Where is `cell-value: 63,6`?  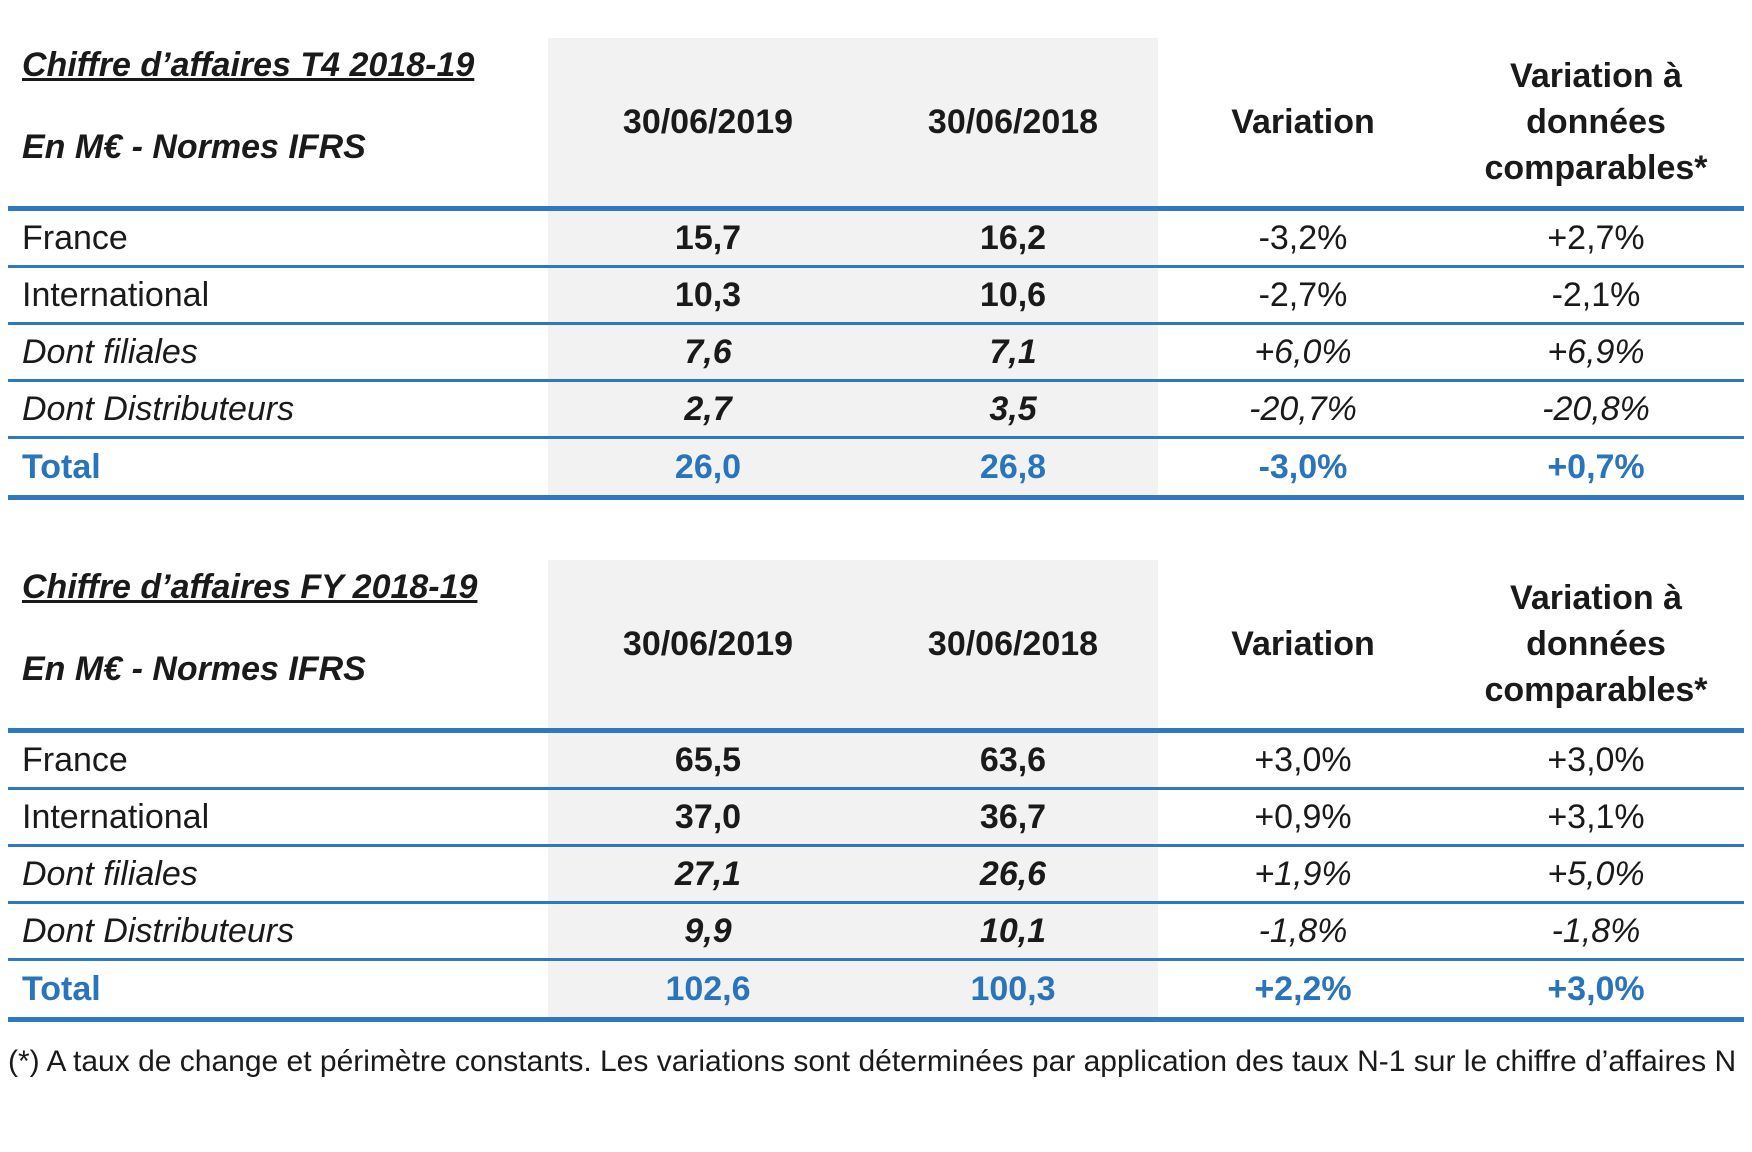 cell-value: 63,6 is located at coordinates (1013, 759).